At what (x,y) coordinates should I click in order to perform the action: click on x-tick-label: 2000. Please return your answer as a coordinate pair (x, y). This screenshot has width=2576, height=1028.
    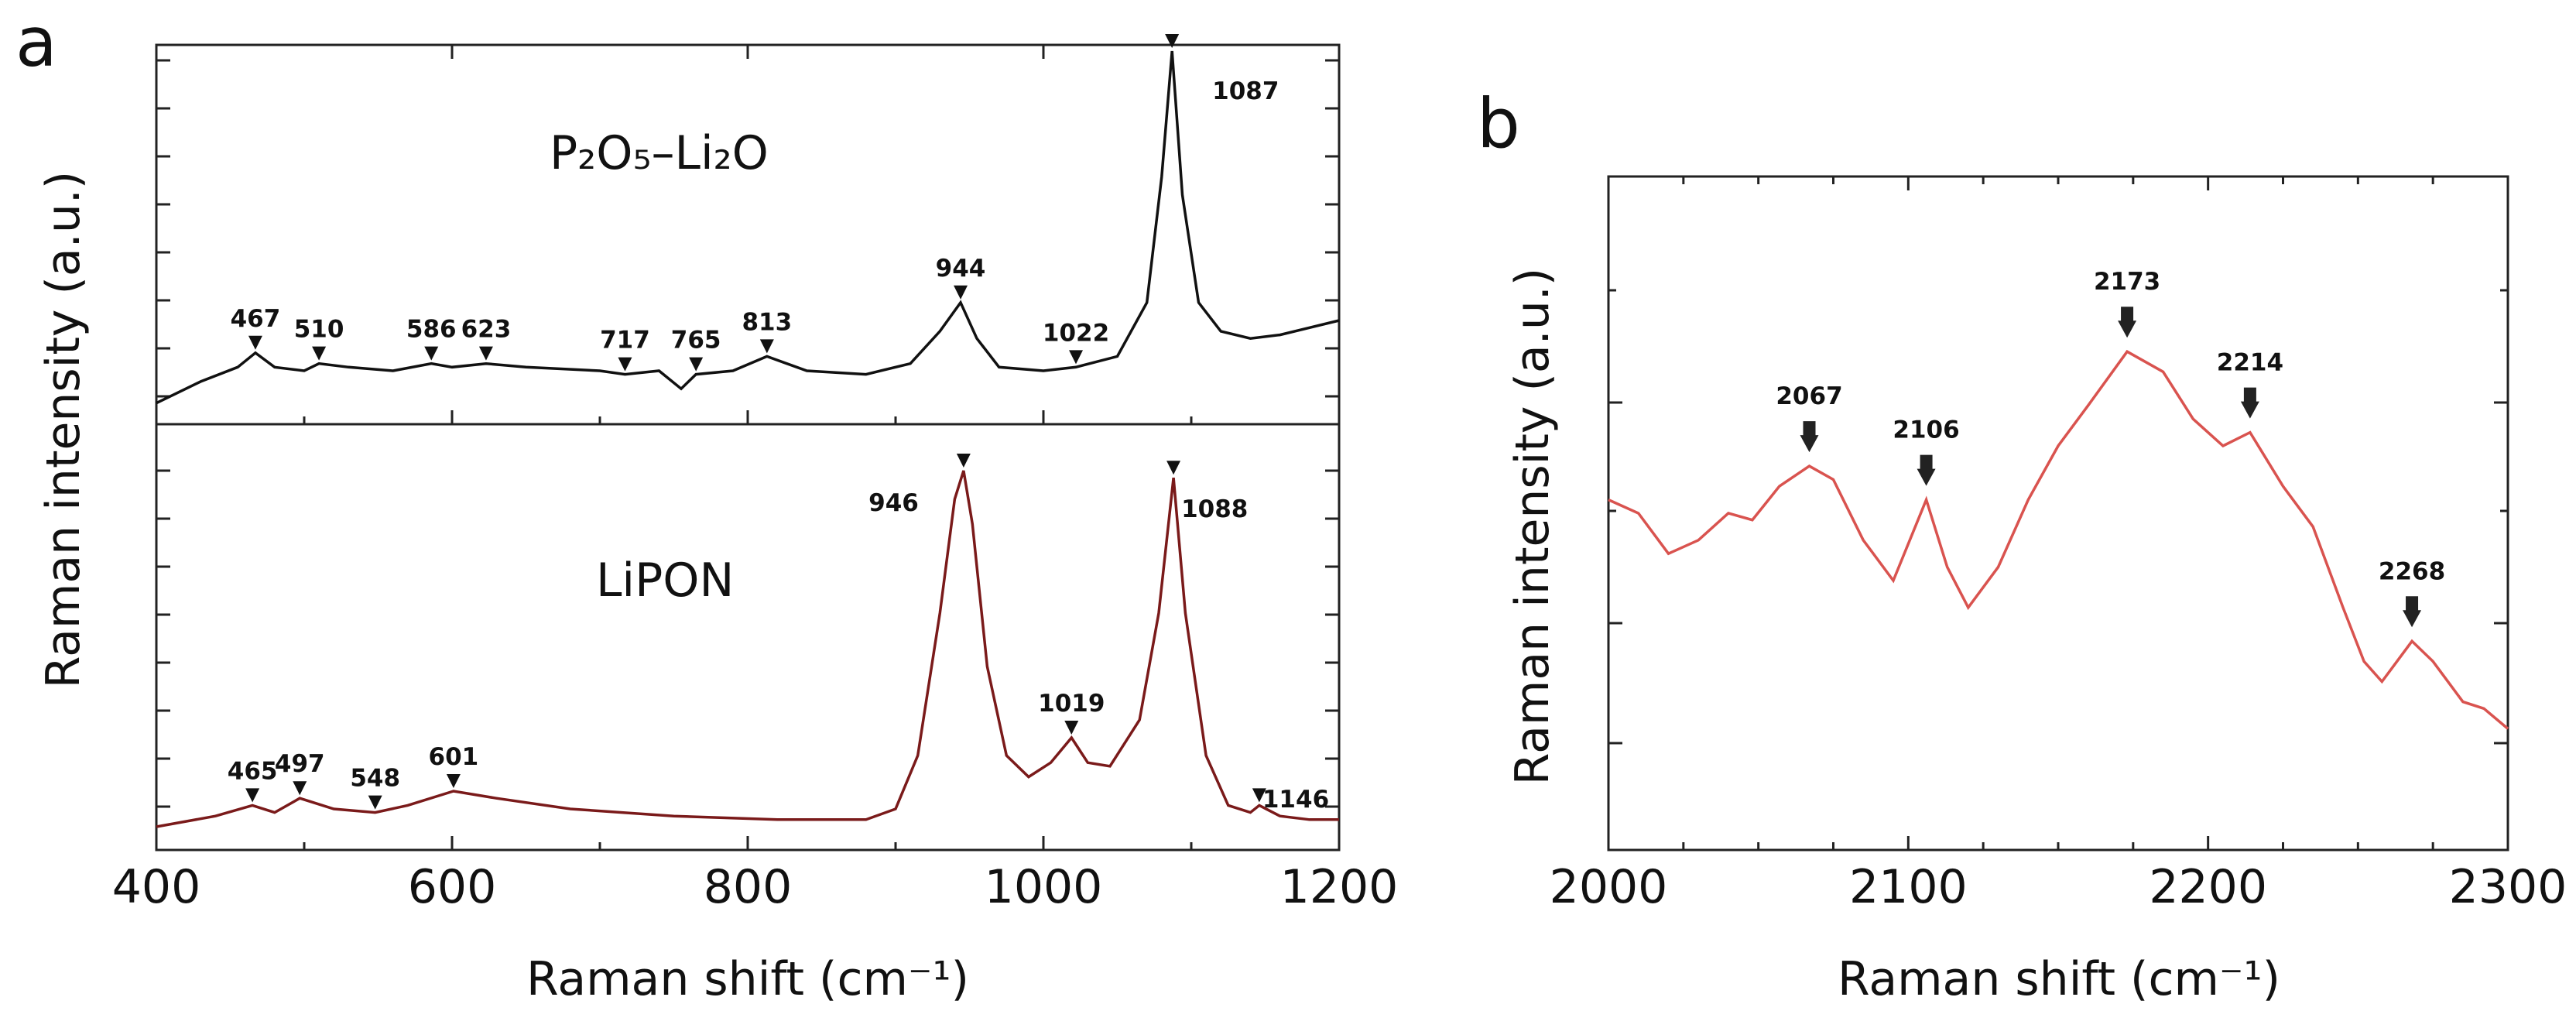
    Looking at the image, I should click on (1609, 887).